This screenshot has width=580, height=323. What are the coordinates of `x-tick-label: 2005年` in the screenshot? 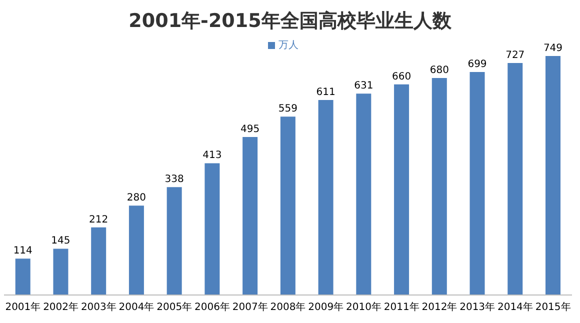 It's located at (174, 307).